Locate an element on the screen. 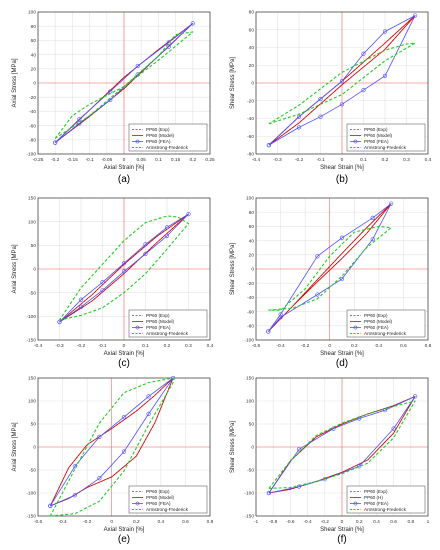  x-tick-label: 0.1 is located at coordinates (158, 160).